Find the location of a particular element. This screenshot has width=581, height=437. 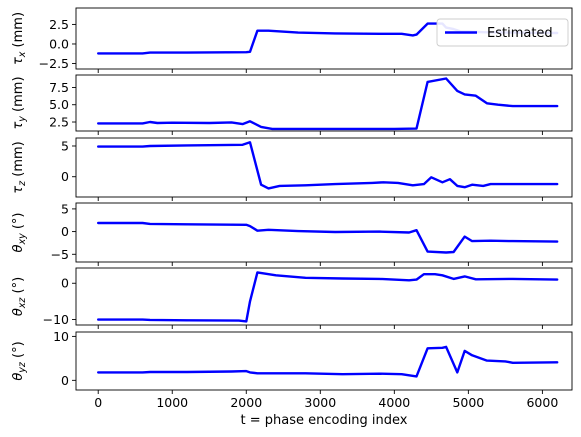

subplot-6: 10 0 θyz (°) is located at coordinates (292, 361).